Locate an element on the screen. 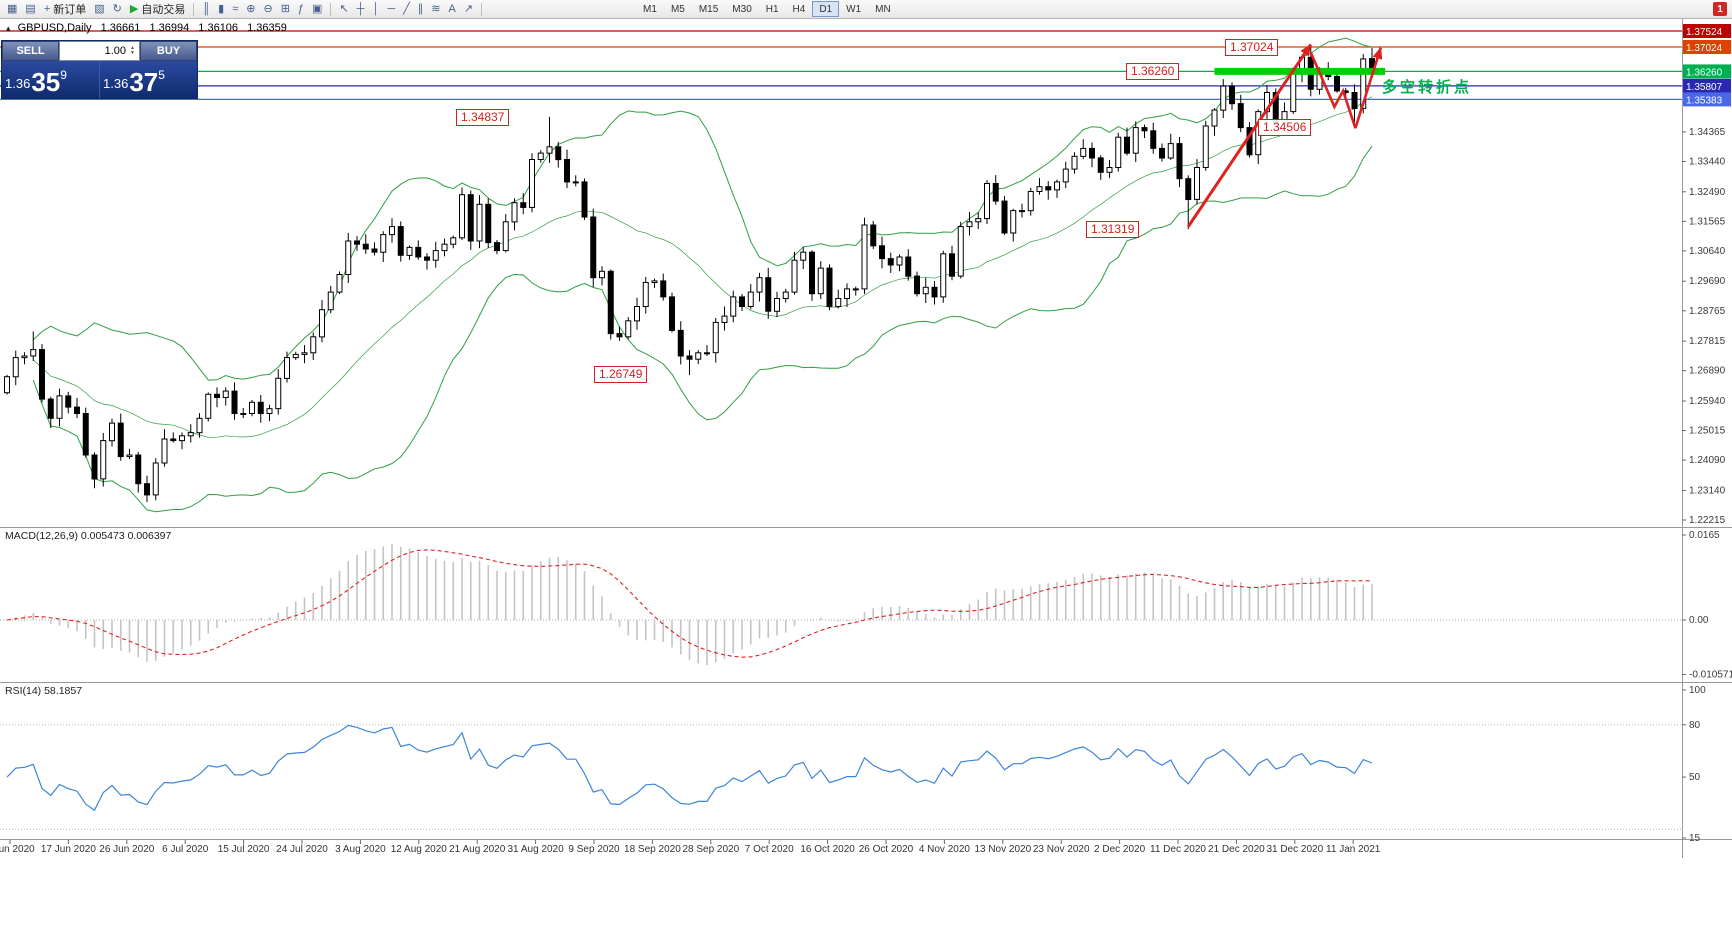 The width and height of the screenshot is (1732, 940). svg-text: 12 Aug 2020 is located at coordinates (419, 849).